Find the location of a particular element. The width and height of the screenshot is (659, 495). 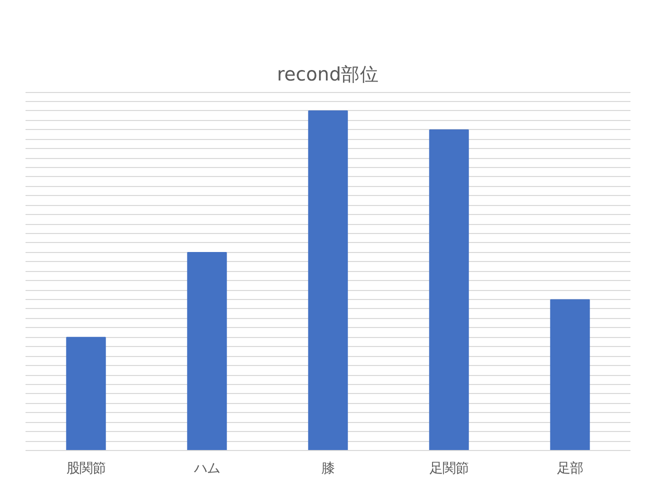

x-tick-label: 膝 is located at coordinates (328, 469).